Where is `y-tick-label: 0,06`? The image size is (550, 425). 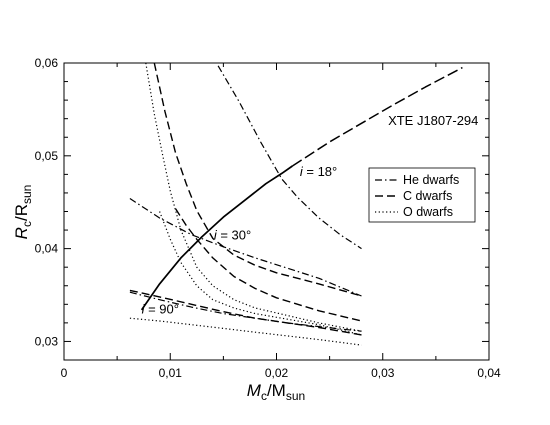
y-tick-label: 0,06 is located at coordinates (47, 63).